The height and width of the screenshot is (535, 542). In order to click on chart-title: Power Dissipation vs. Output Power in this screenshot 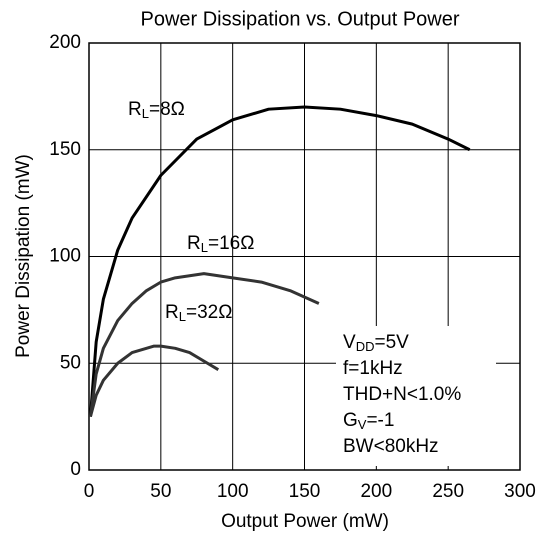, I will do `click(299, 19)`.